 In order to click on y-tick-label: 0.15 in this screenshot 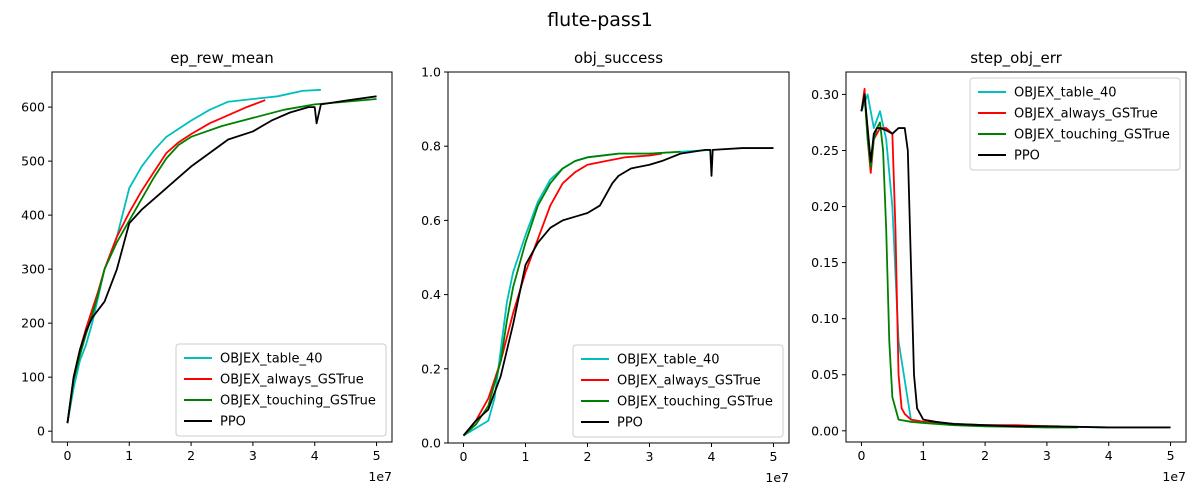, I will do `click(825, 262)`.